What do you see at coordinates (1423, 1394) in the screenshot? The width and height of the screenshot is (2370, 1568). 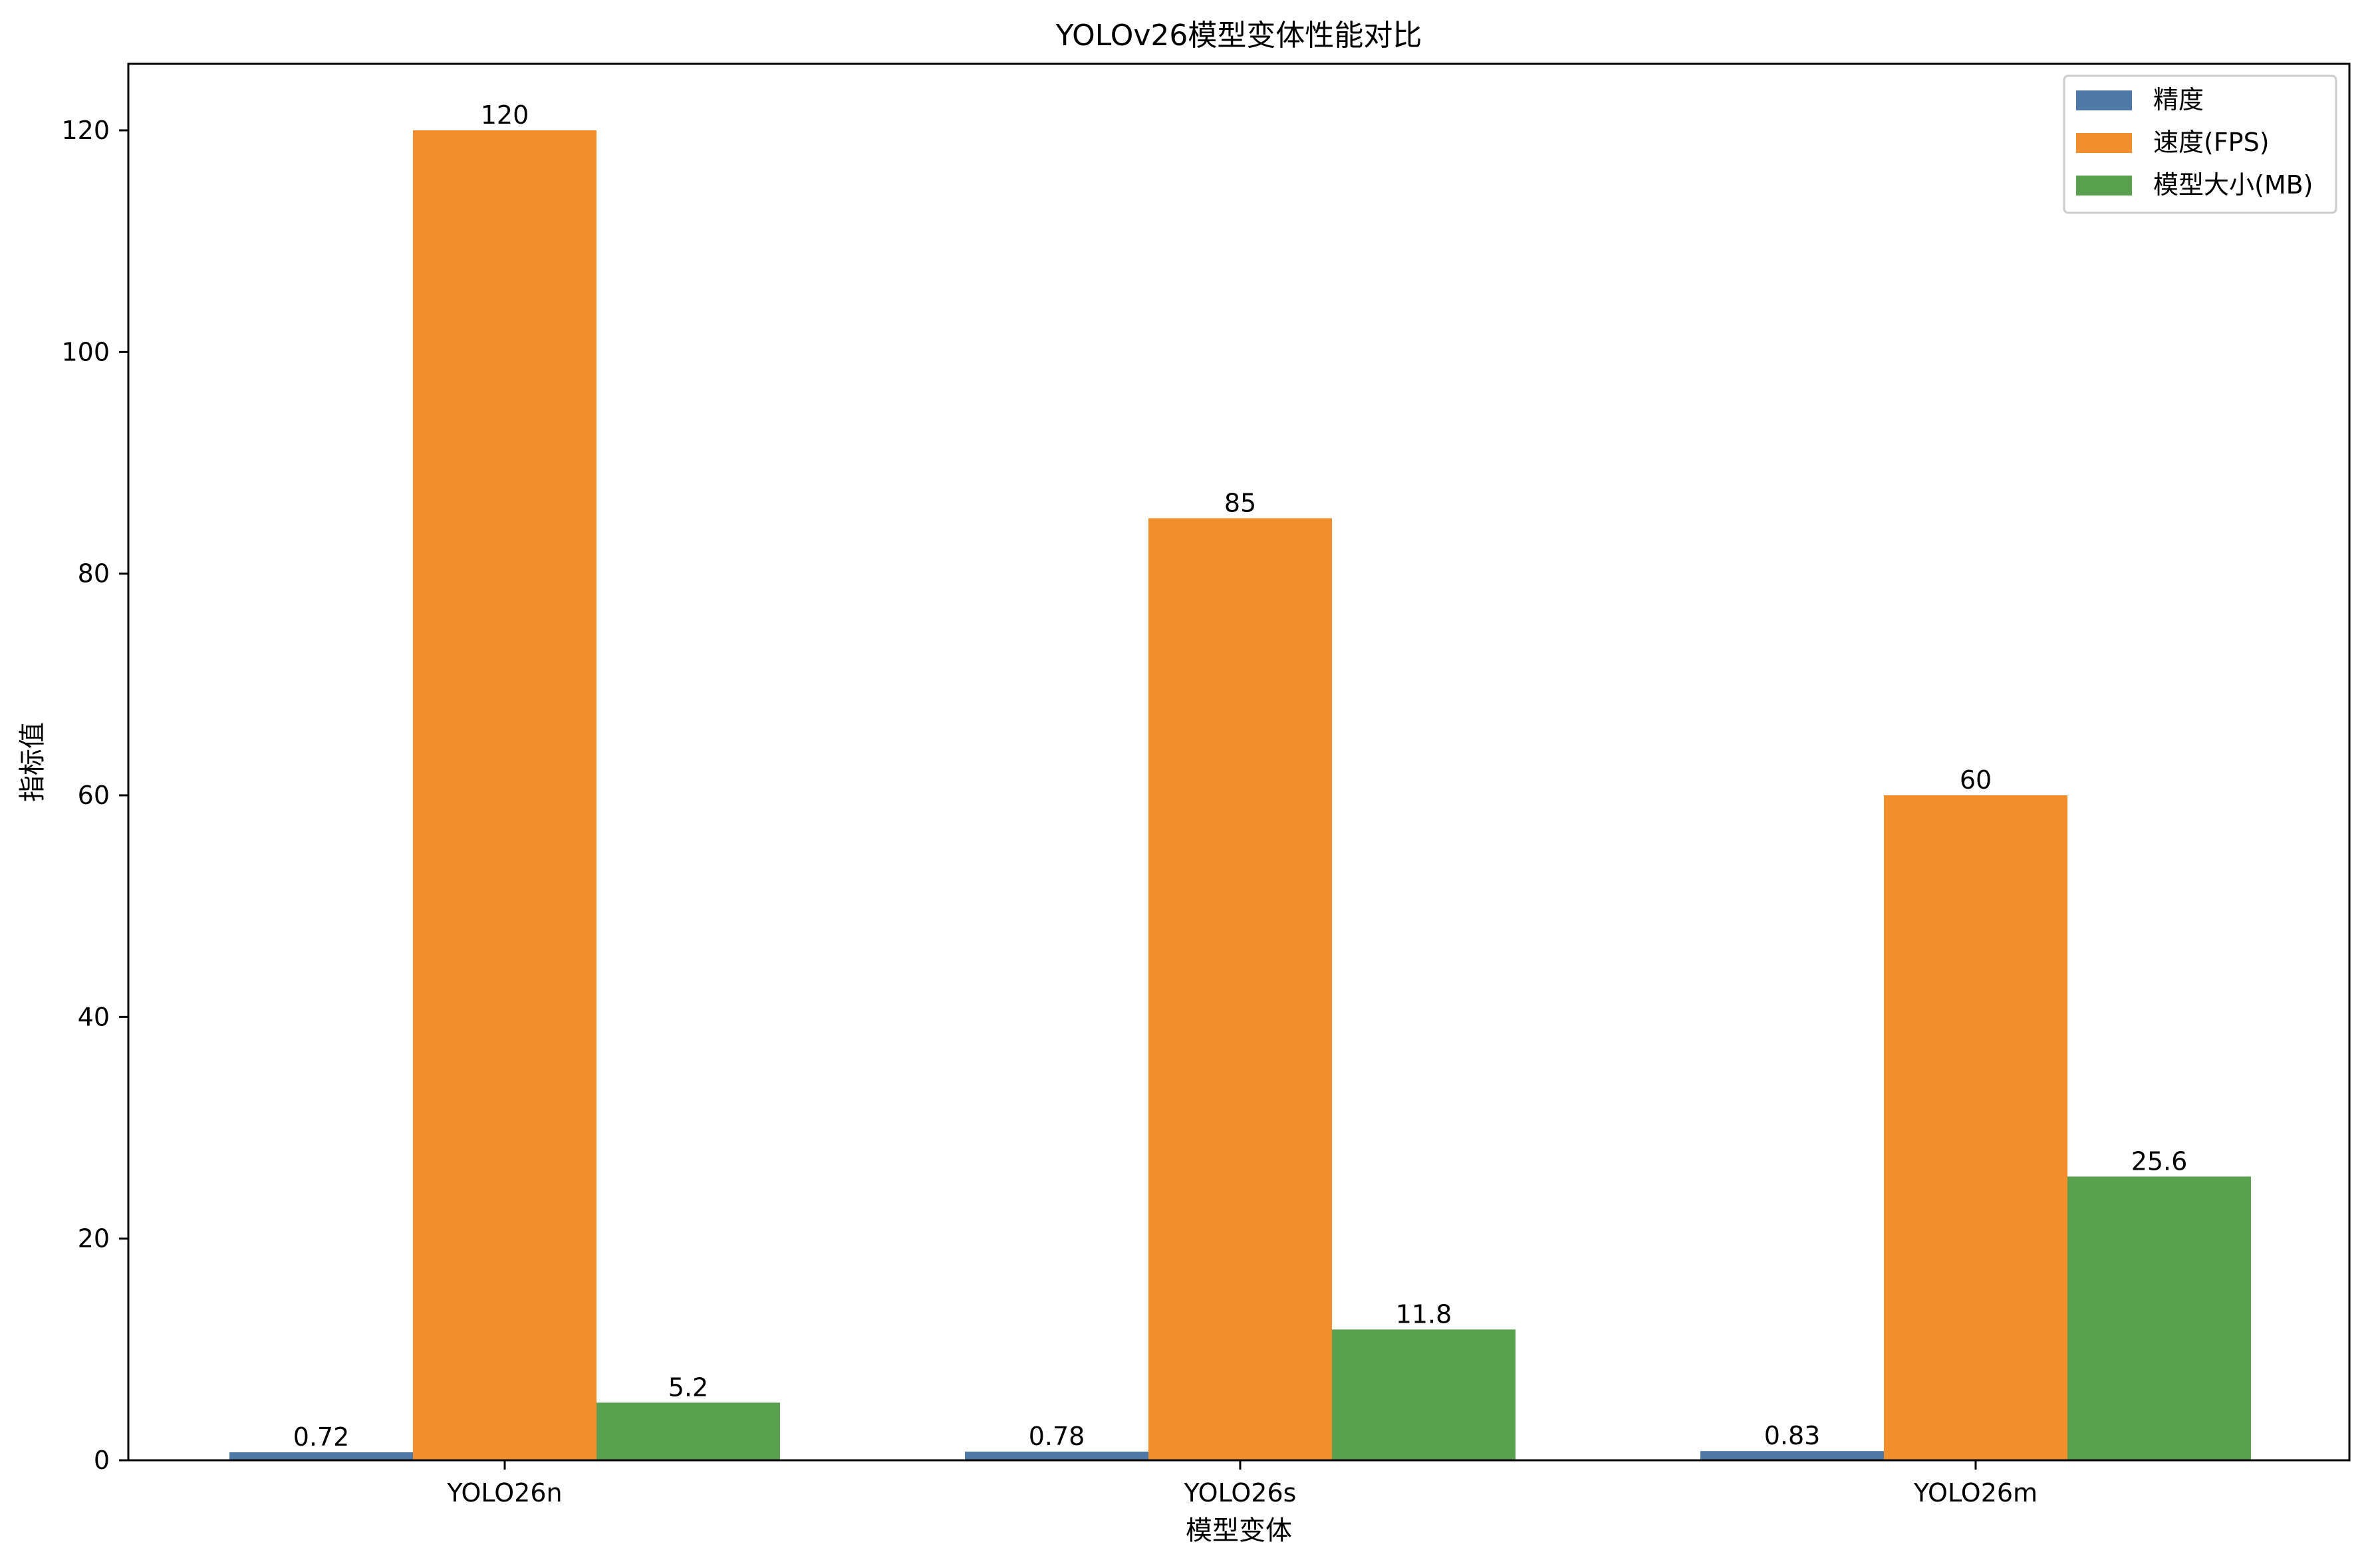 I see `bar-3-YOLO26s` at bounding box center [1423, 1394].